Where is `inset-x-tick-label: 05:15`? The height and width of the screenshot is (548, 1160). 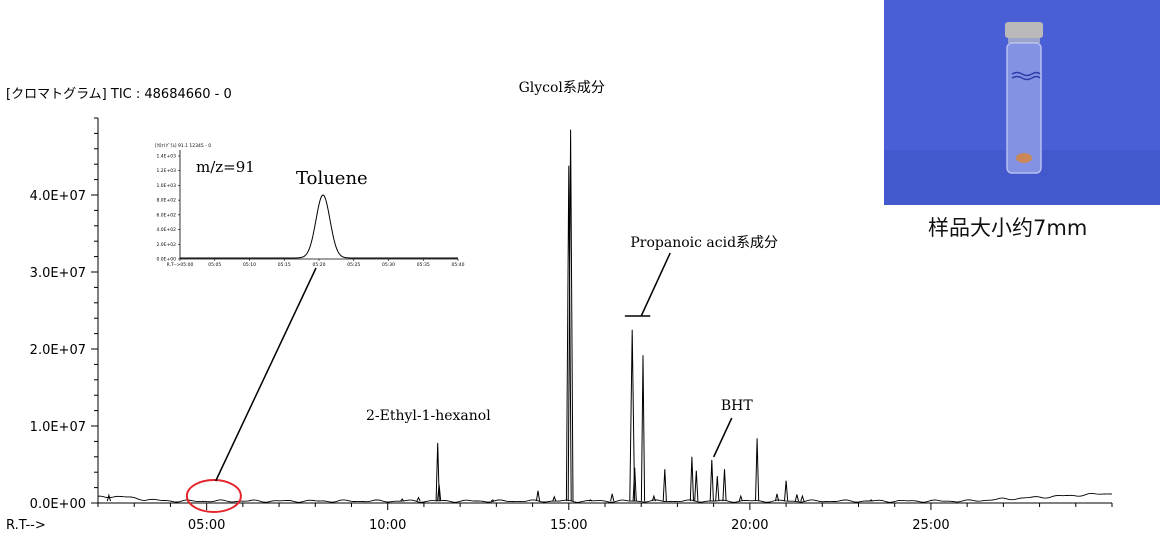 inset-x-tick-label: 05:15 is located at coordinates (284, 265).